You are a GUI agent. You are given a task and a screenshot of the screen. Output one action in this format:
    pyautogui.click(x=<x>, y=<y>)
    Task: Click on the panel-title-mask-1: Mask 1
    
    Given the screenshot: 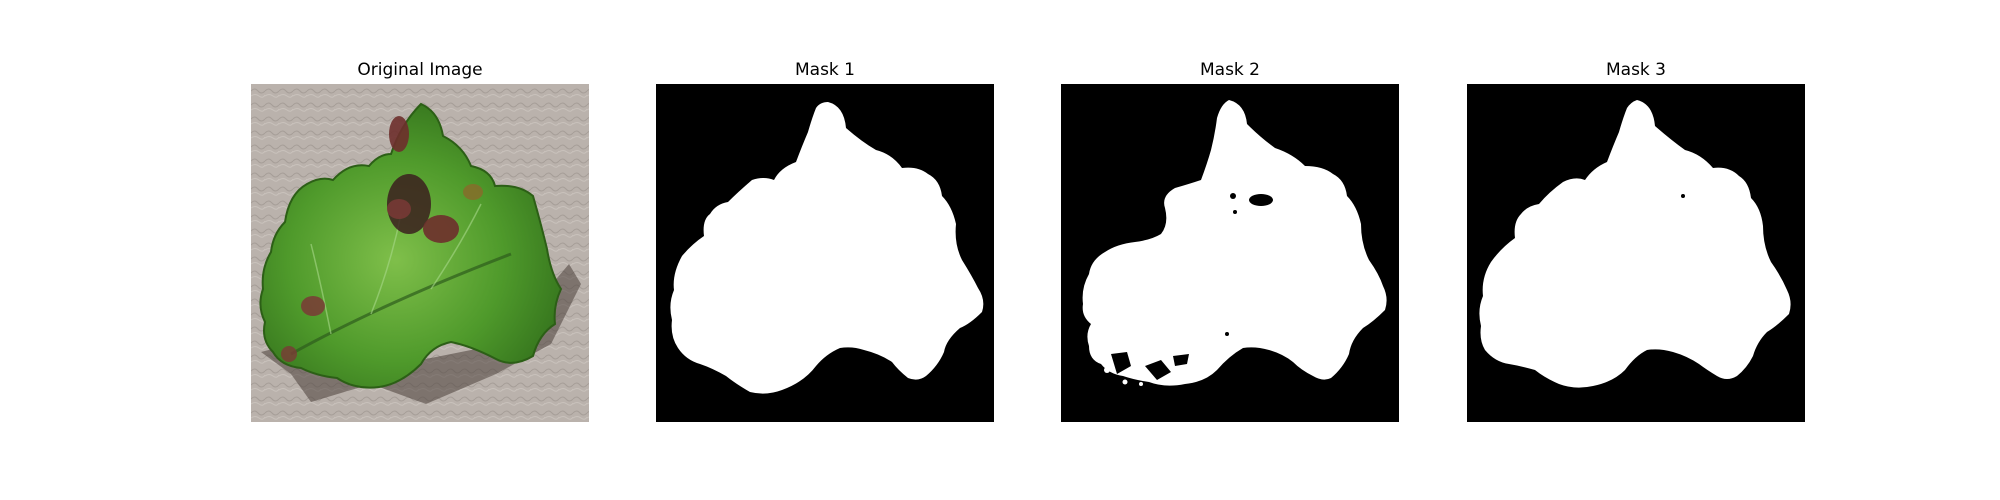 What is the action you would take?
    pyautogui.click(x=824, y=70)
    